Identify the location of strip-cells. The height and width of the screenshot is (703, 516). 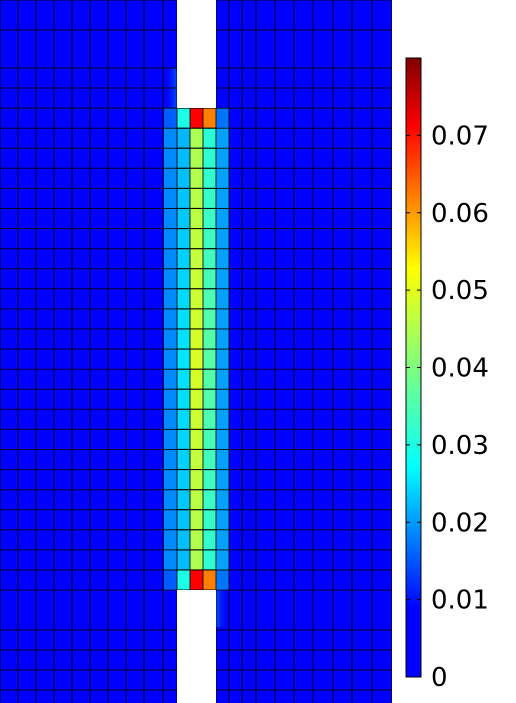
(196, 349).